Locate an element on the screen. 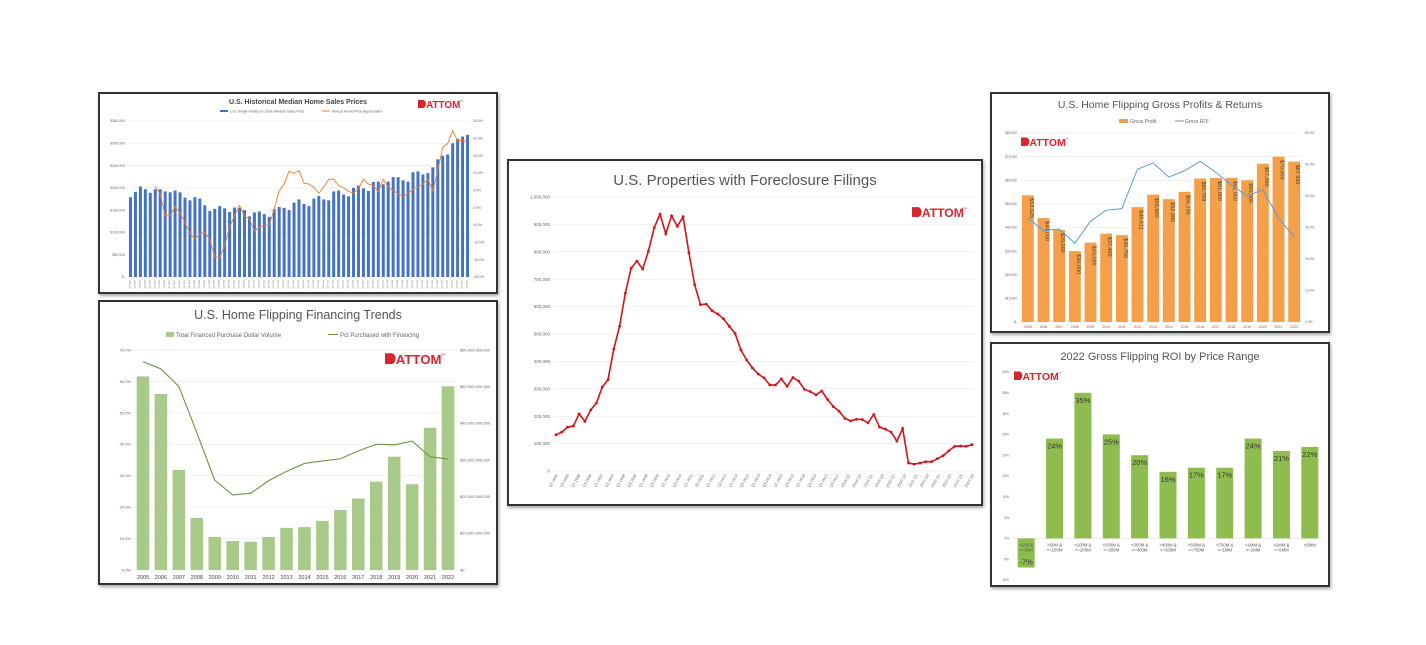  x-axis-tick-label: Q1 2010 is located at coordinates (230, 283).